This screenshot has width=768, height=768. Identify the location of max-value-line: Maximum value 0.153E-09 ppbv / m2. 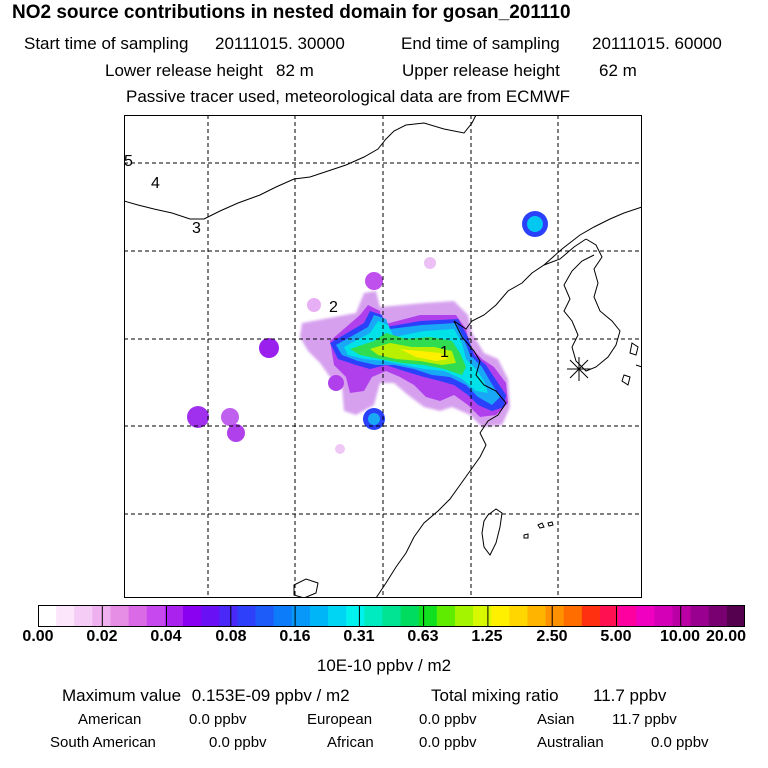
(206, 696).